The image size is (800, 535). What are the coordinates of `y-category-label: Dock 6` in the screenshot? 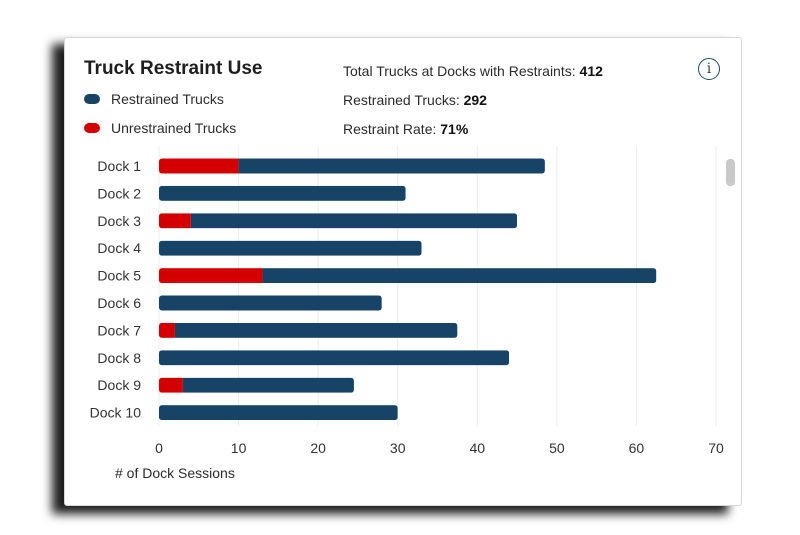 It's located at (119, 303).